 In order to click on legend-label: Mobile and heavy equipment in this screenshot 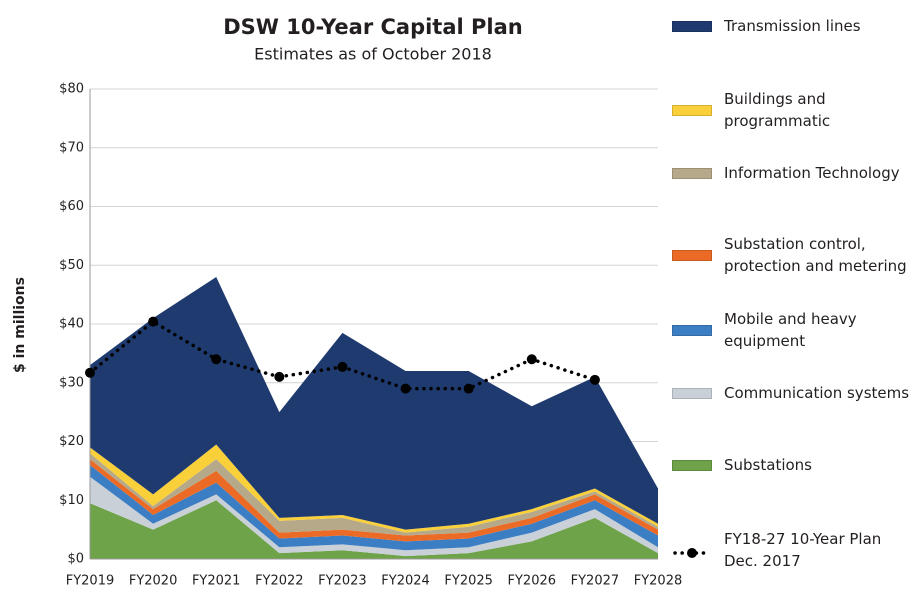, I will do `click(790, 330)`.